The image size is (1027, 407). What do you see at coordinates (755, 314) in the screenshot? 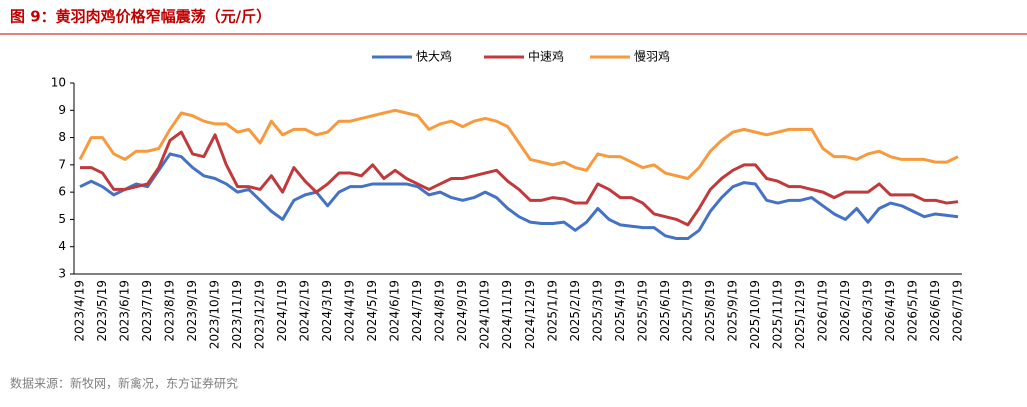
I see `x-tick-label: 2025/10/19` at bounding box center [755, 314].